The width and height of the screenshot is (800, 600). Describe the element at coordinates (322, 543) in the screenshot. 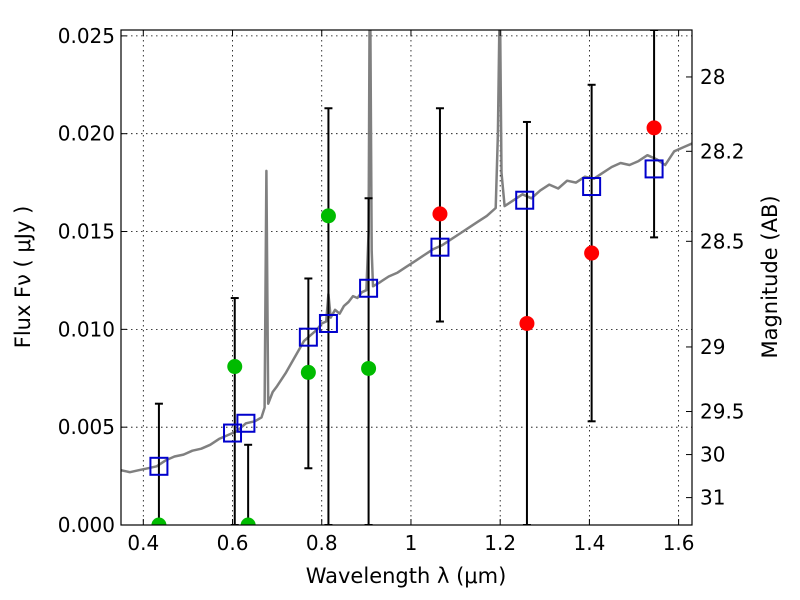

I see `x-tick-label: 0.8` at that location.